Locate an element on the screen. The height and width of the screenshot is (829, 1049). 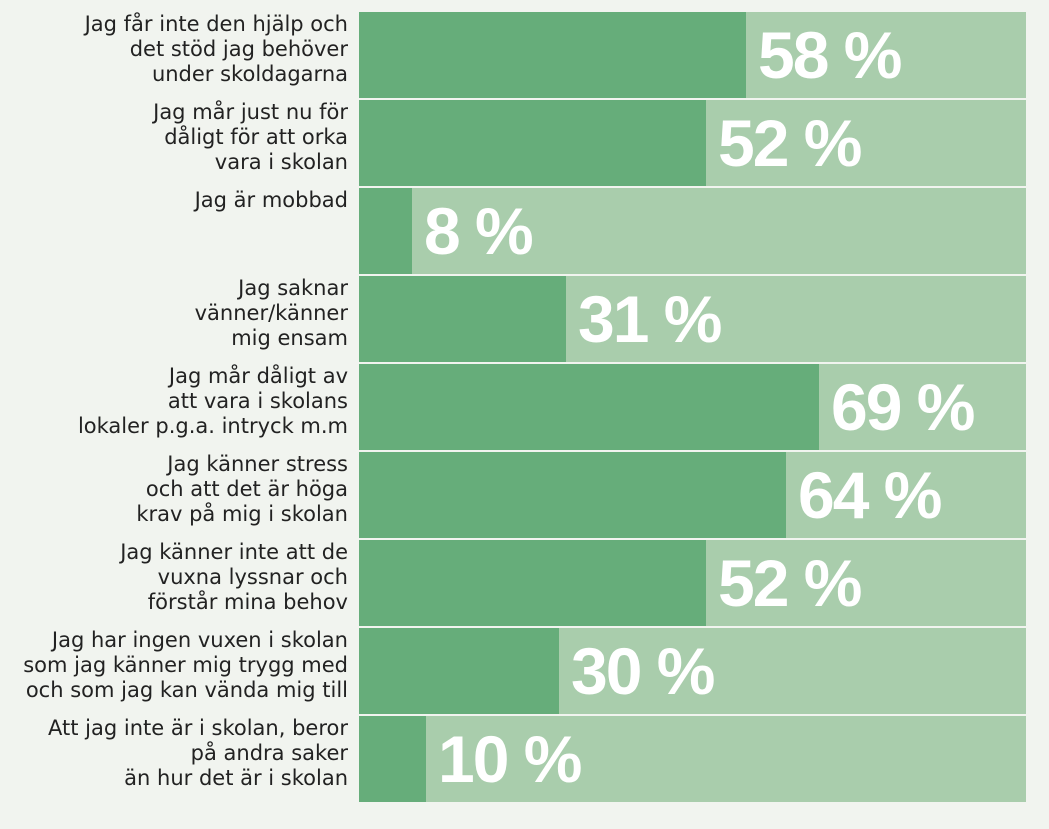
bar-track: 69 % is located at coordinates (692, 407).